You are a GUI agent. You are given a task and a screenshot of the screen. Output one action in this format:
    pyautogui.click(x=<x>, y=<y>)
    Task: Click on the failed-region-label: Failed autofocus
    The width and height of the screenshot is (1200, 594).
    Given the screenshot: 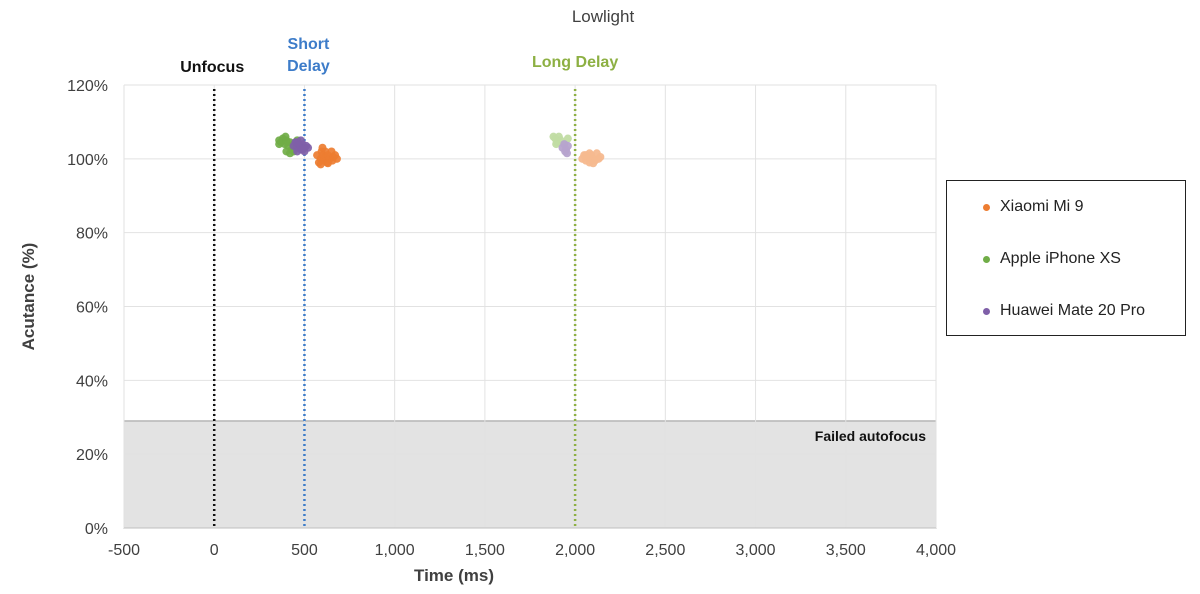 What is the action you would take?
    pyautogui.click(x=870, y=436)
    